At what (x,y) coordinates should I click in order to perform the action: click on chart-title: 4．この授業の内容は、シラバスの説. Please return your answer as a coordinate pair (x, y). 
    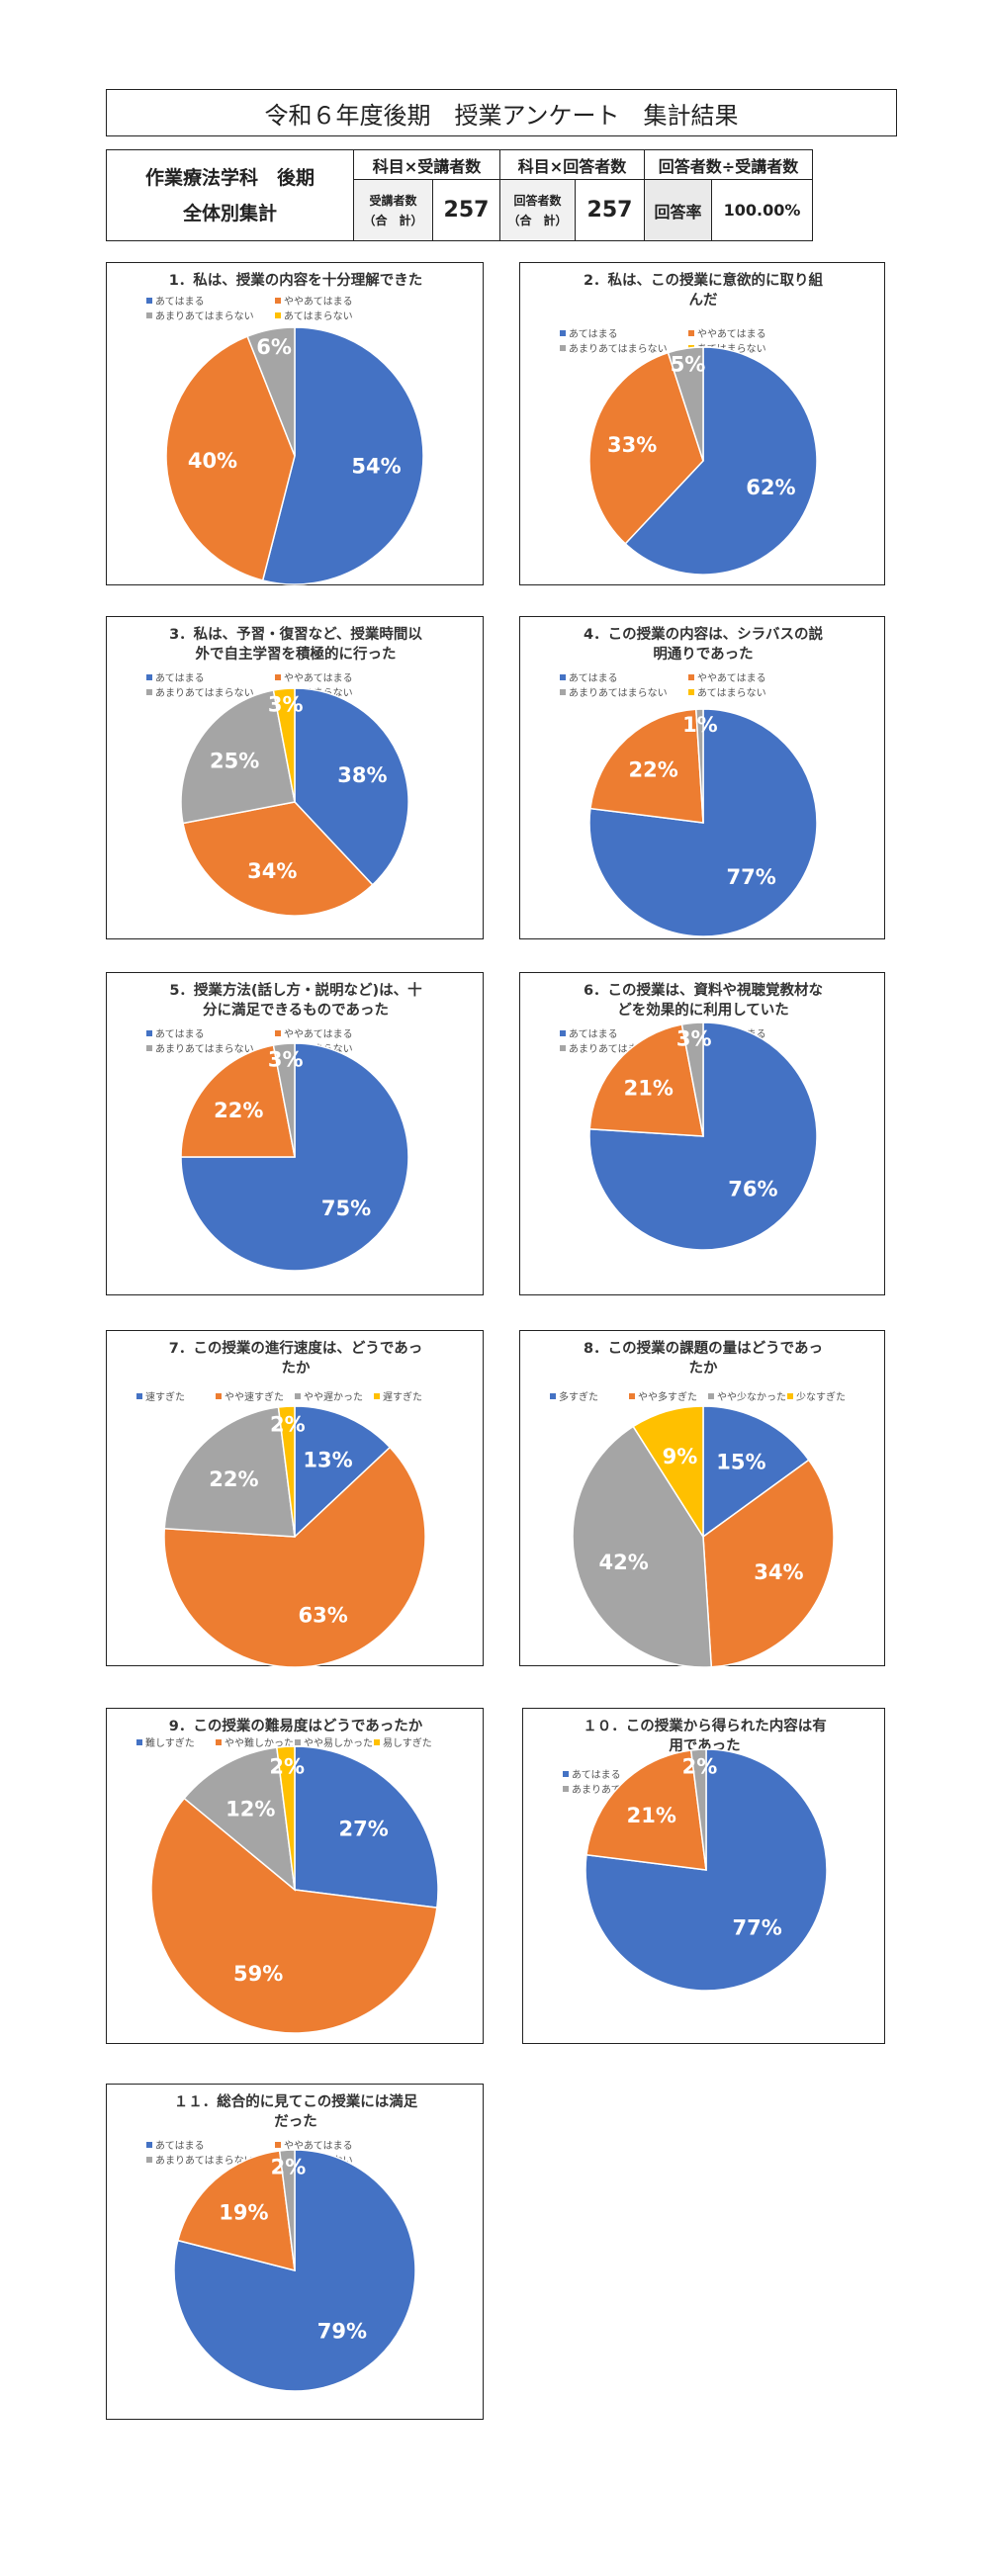
    Looking at the image, I should click on (703, 634).